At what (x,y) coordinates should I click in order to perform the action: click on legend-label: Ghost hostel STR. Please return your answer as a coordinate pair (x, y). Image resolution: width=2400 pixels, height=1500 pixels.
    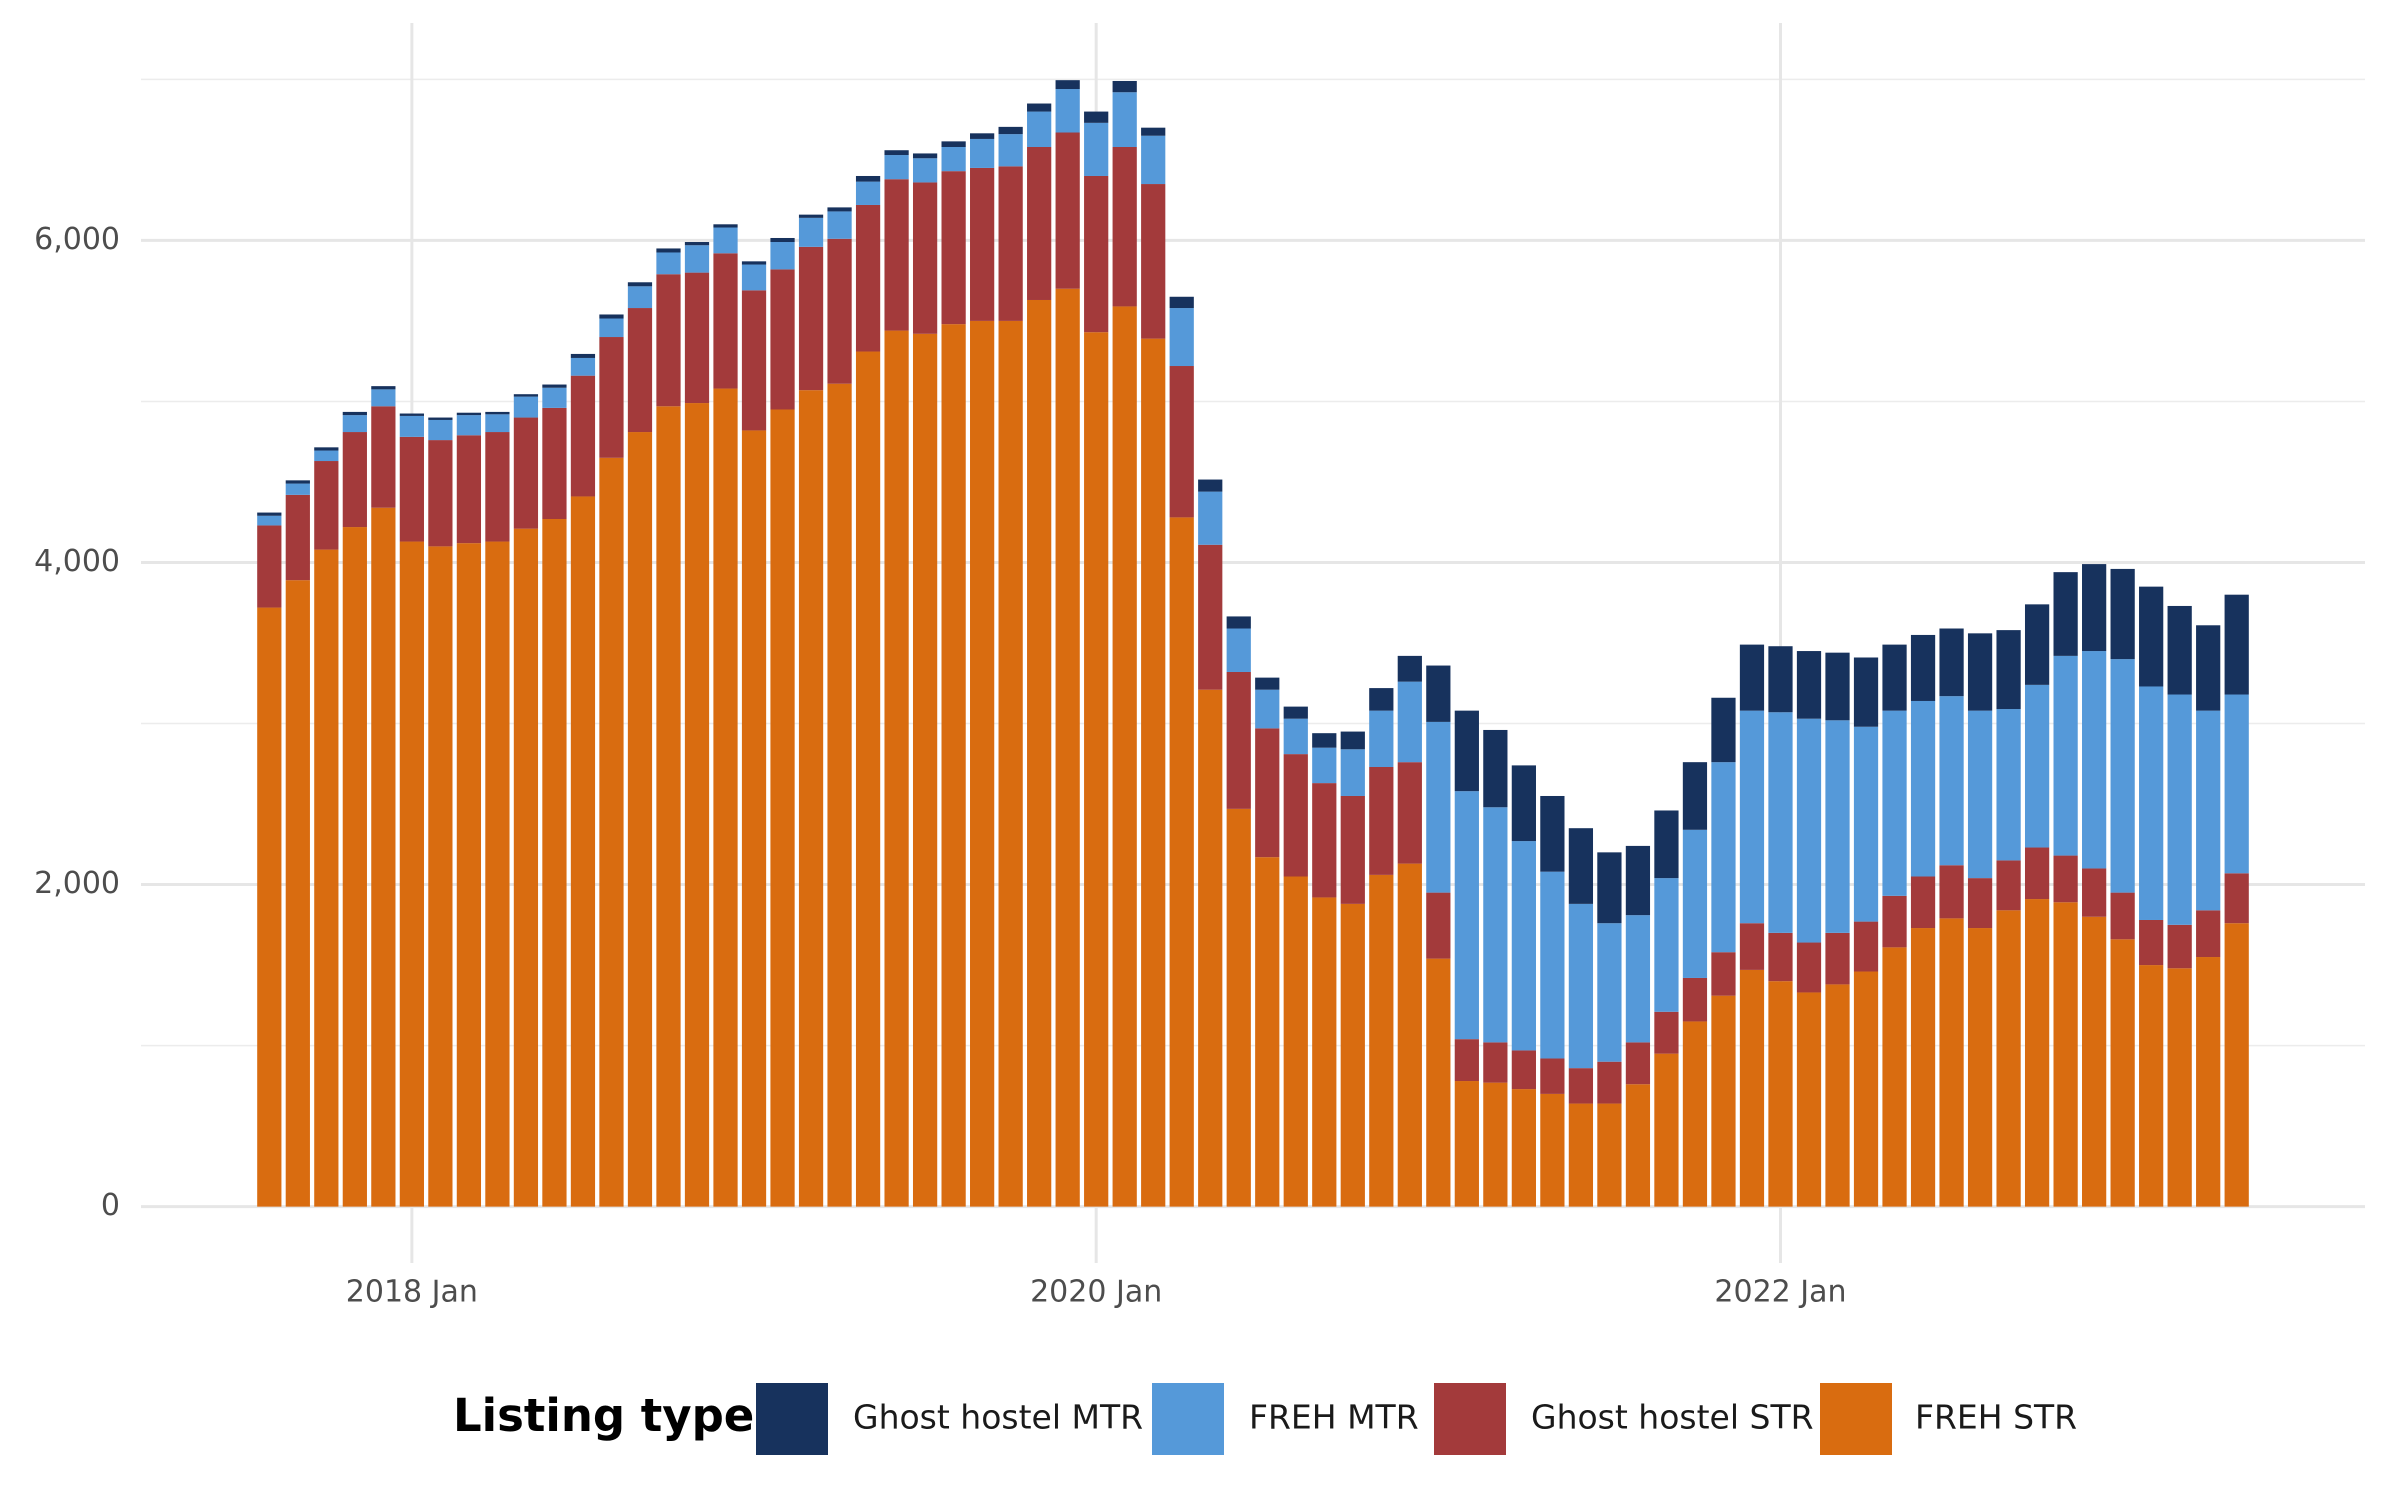
    Looking at the image, I should click on (1672, 1417).